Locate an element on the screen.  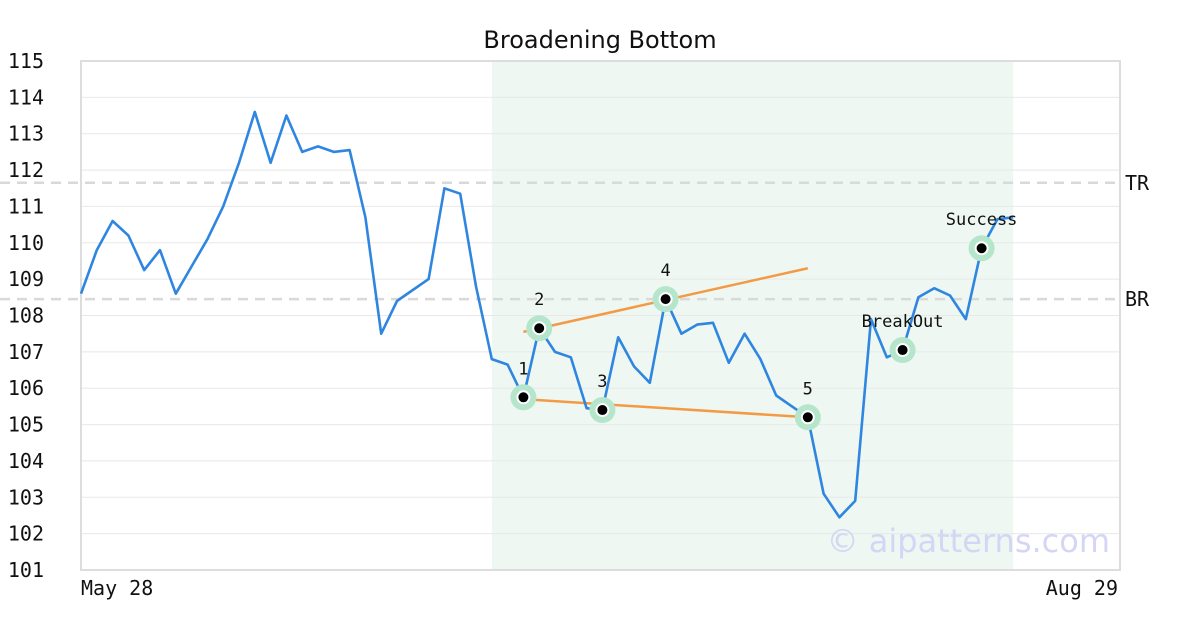
point-label: Success is located at coordinates (982, 220).